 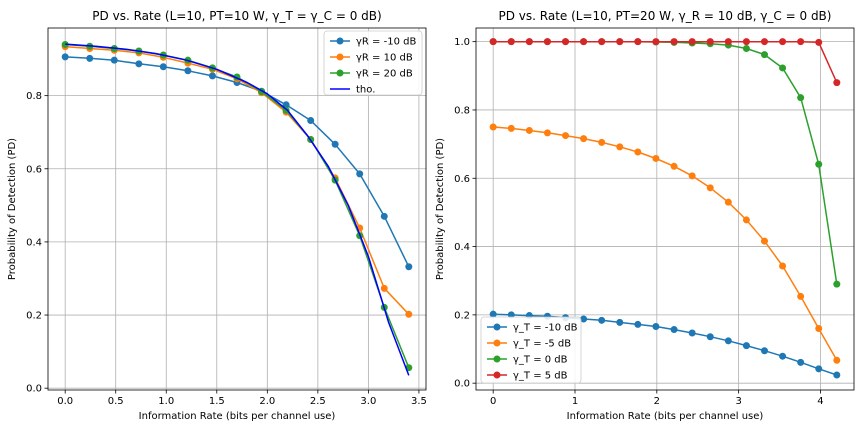 I want to click on y-axis-label: Probability of Detection (PD), so click(x=440, y=209).